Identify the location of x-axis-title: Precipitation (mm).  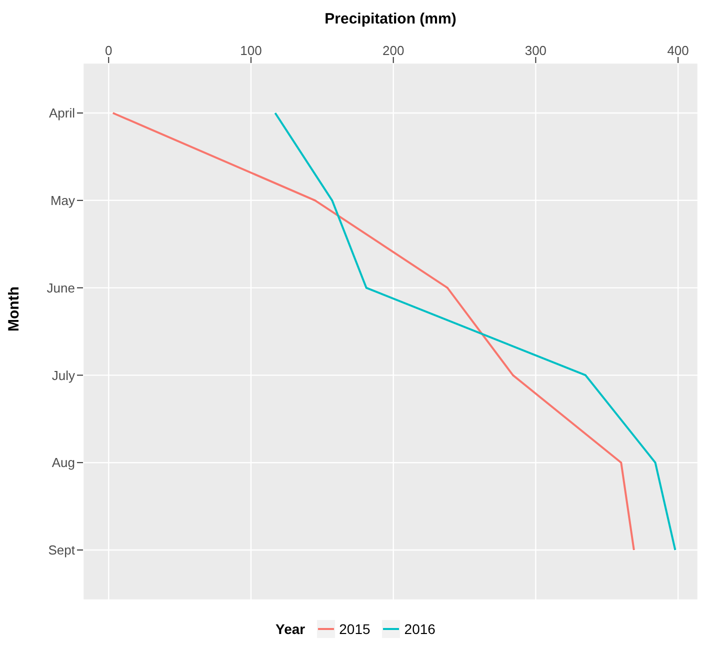
(390, 19).